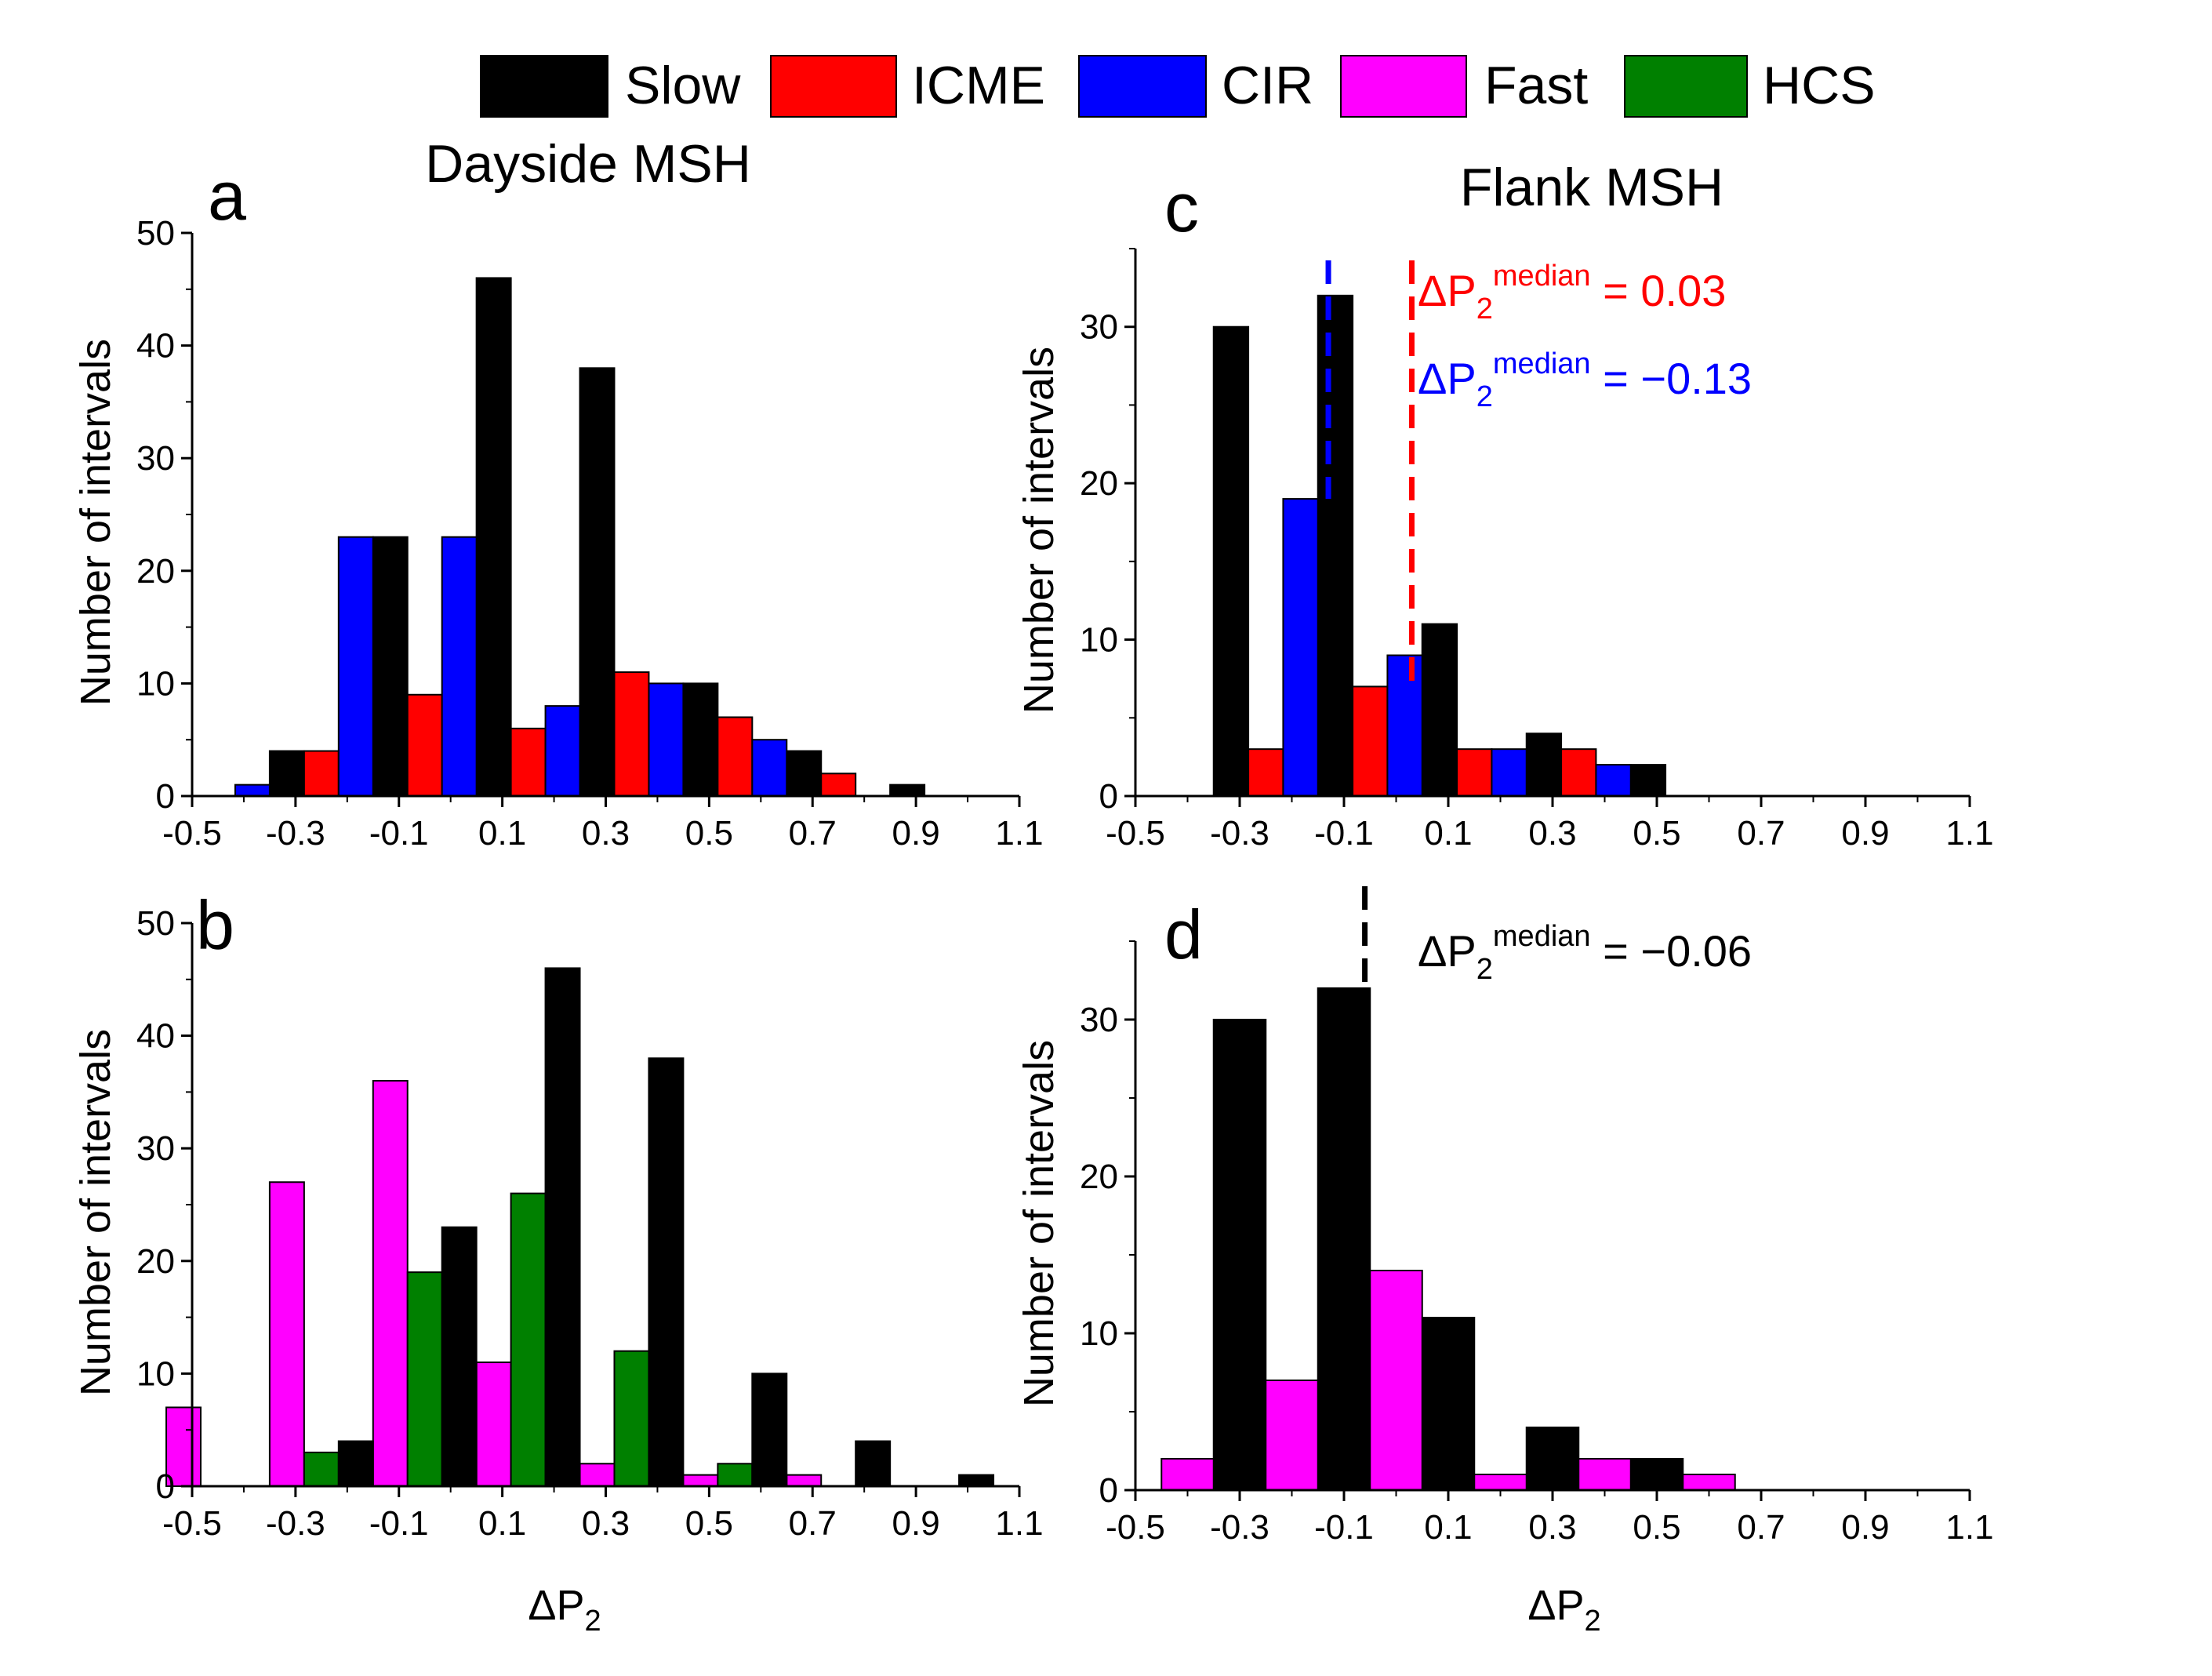 The height and width of the screenshot is (1676, 2212). Describe the element at coordinates (1819, 85) in the screenshot. I see `legend-label-hcs: HCS` at that location.